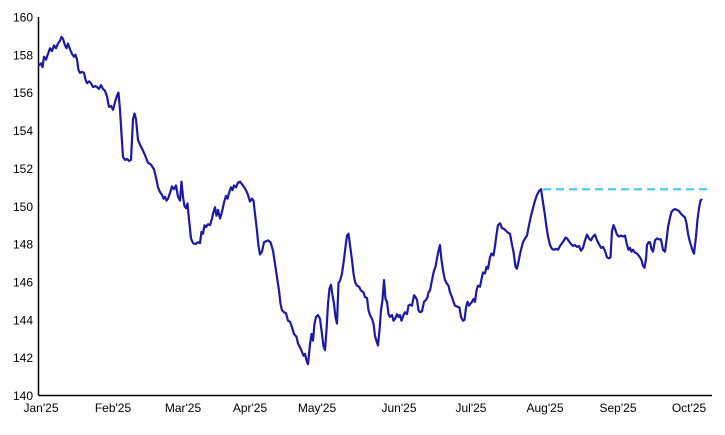  Describe the element at coordinates (23, 131) in the screenshot. I see `y-tick-label: 154` at that location.